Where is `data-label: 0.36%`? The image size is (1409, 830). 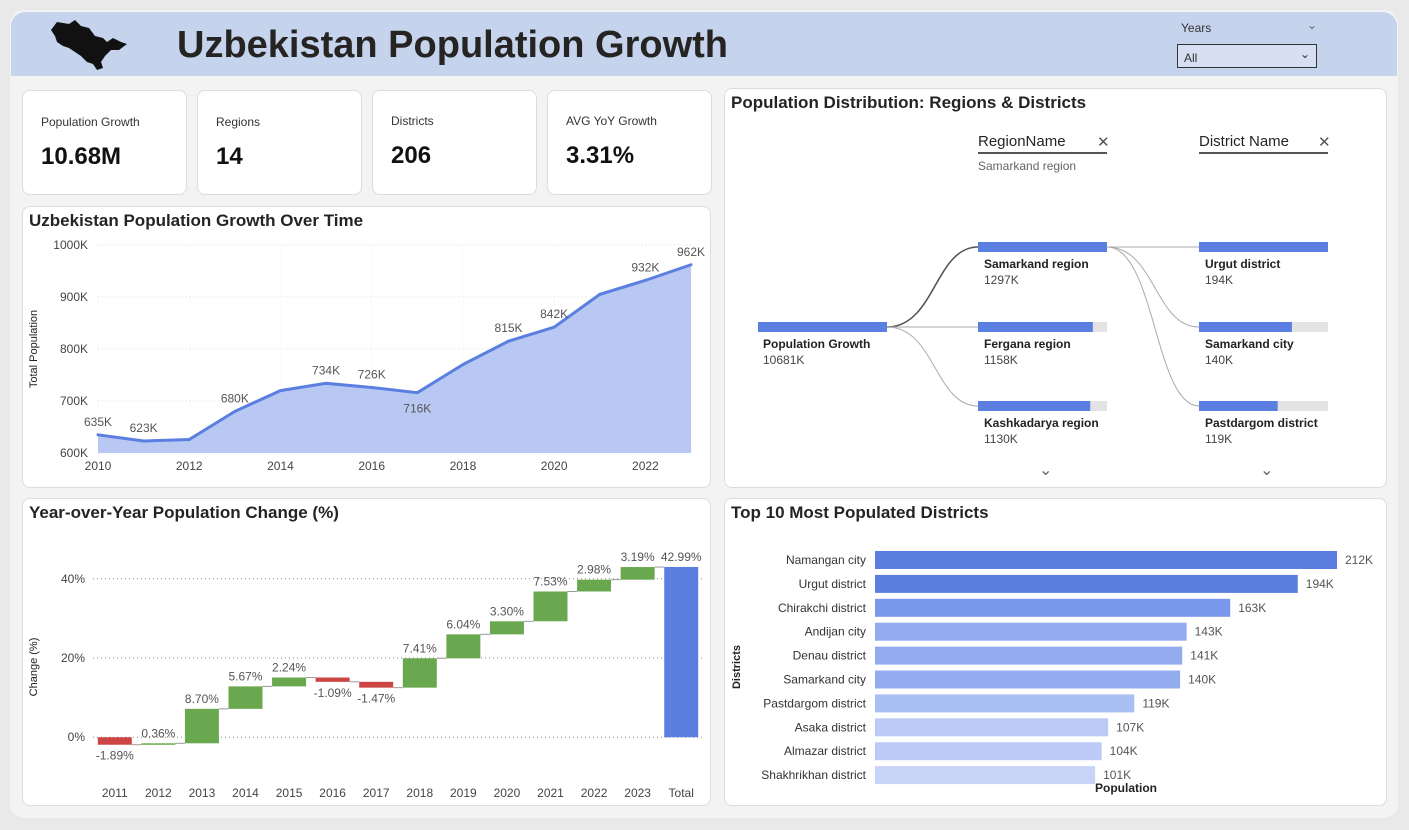 data-label: 0.36% is located at coordinates (158, 733).